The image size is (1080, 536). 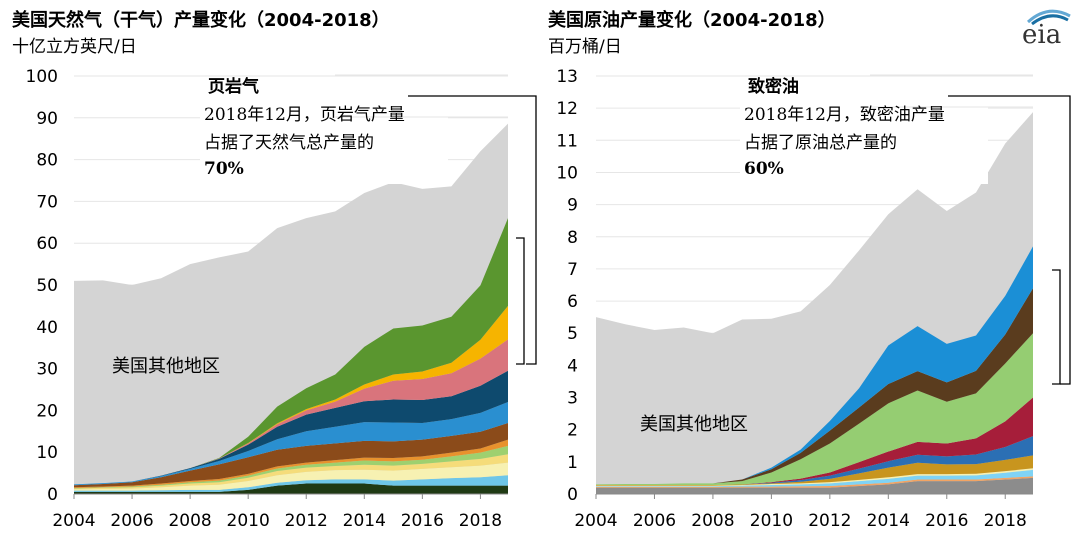 What do you see at coordinates (201, 20) in the screenshot?
I see `chart-title: 美国天然气（干气）产量变化（2004-2018）` at bounding box center [201, 20].